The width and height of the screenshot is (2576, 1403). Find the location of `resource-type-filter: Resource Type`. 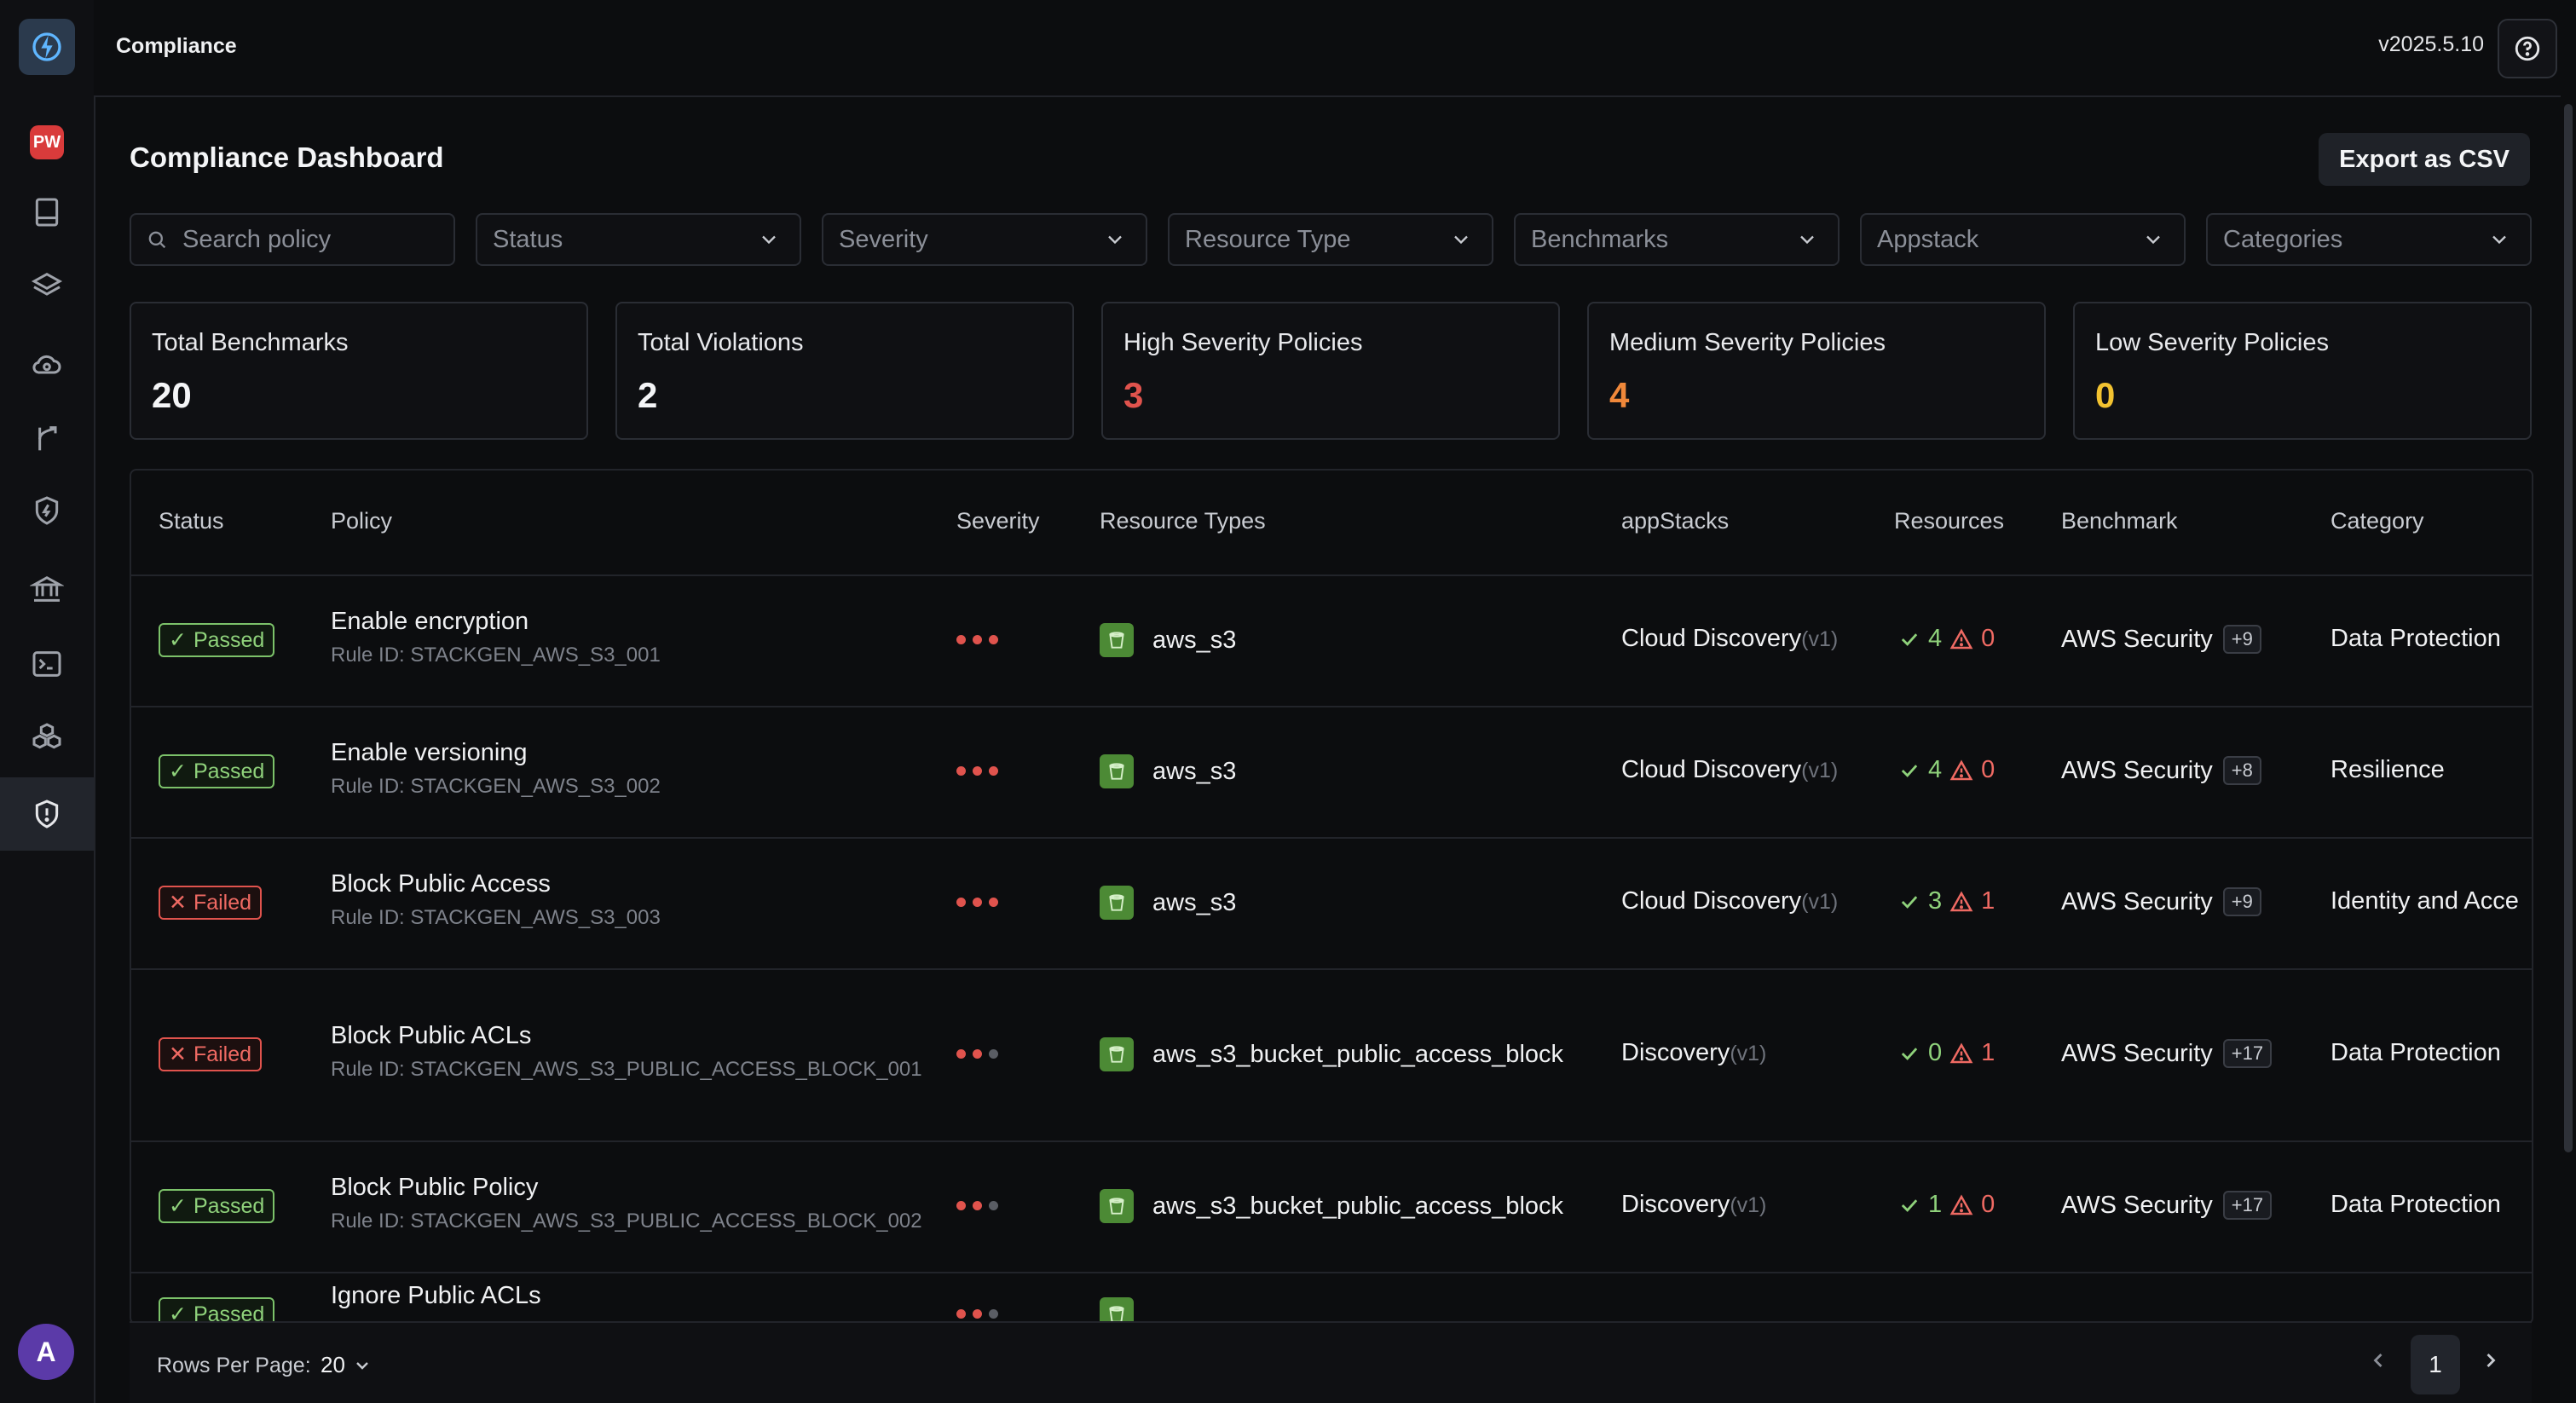

resource-type-filter: Resource Type is located at coordinates (1330, 240).